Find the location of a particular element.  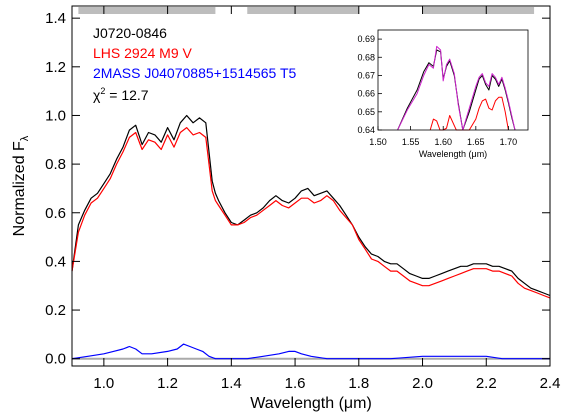

chi-symbol: χ is located at coordinates (97, 95).